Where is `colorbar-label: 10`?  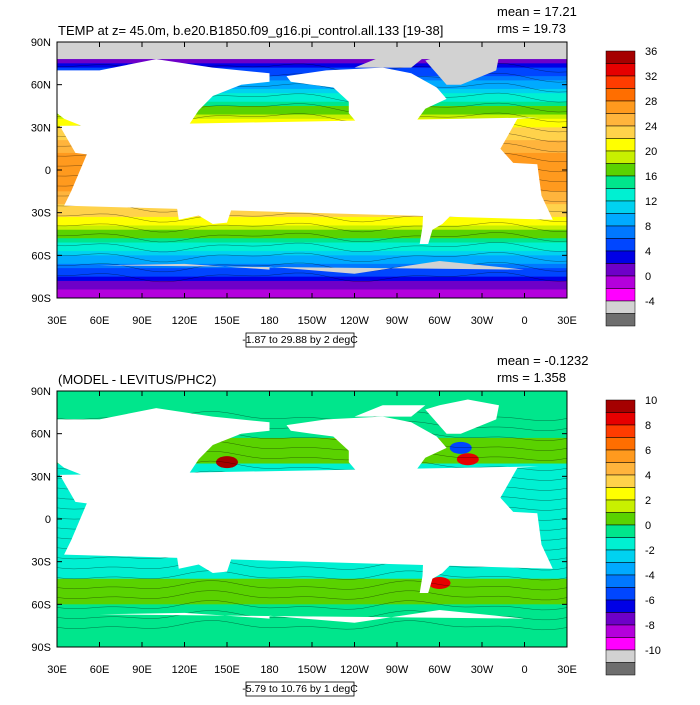 colorbar-label: 10 is located at coordinates (651, 401).